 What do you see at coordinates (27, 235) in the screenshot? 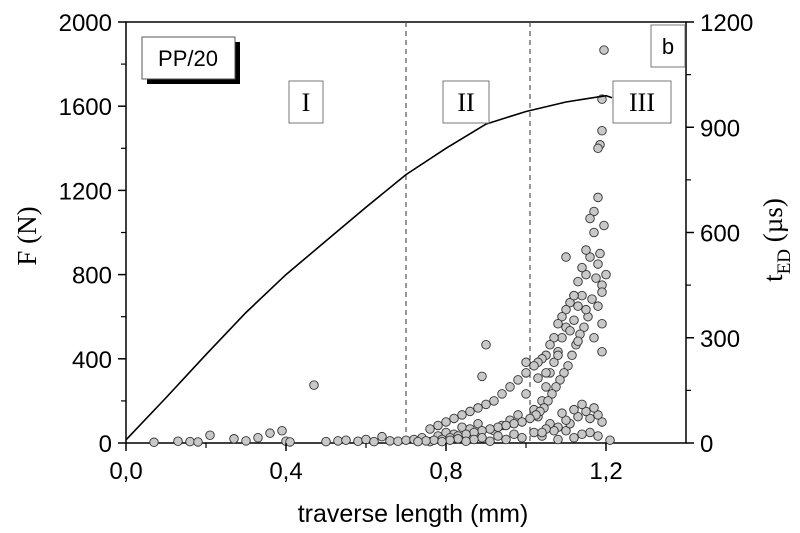
I see `left-y-axis-title: F (N)` at bounding box center [27, 235].